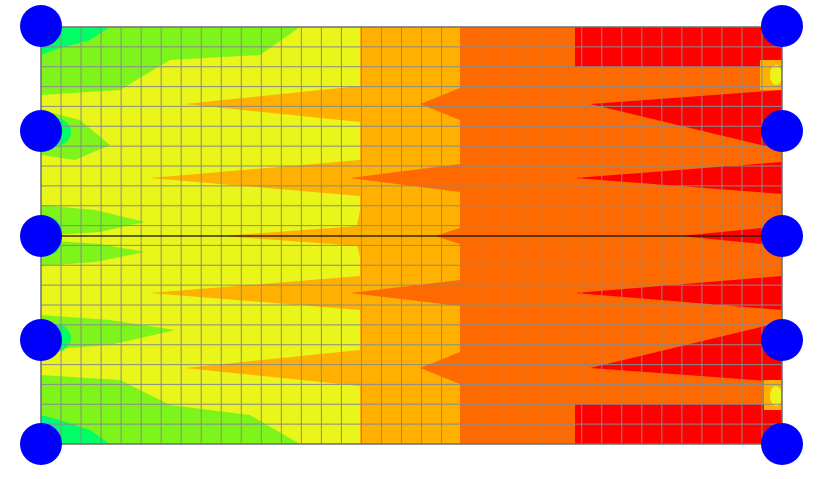 The height and width of the screenshot is (479, 836). I want to click on contour-band-right-edge-yellow, so click(776, 75).